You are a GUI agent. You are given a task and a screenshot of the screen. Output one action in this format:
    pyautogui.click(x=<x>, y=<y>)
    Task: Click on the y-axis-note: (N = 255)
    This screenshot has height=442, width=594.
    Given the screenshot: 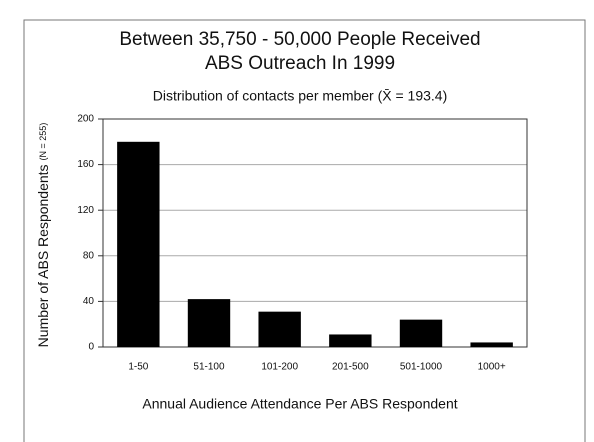 What is the action you would take?
    pyautogui.click(x=43, y=142)
    